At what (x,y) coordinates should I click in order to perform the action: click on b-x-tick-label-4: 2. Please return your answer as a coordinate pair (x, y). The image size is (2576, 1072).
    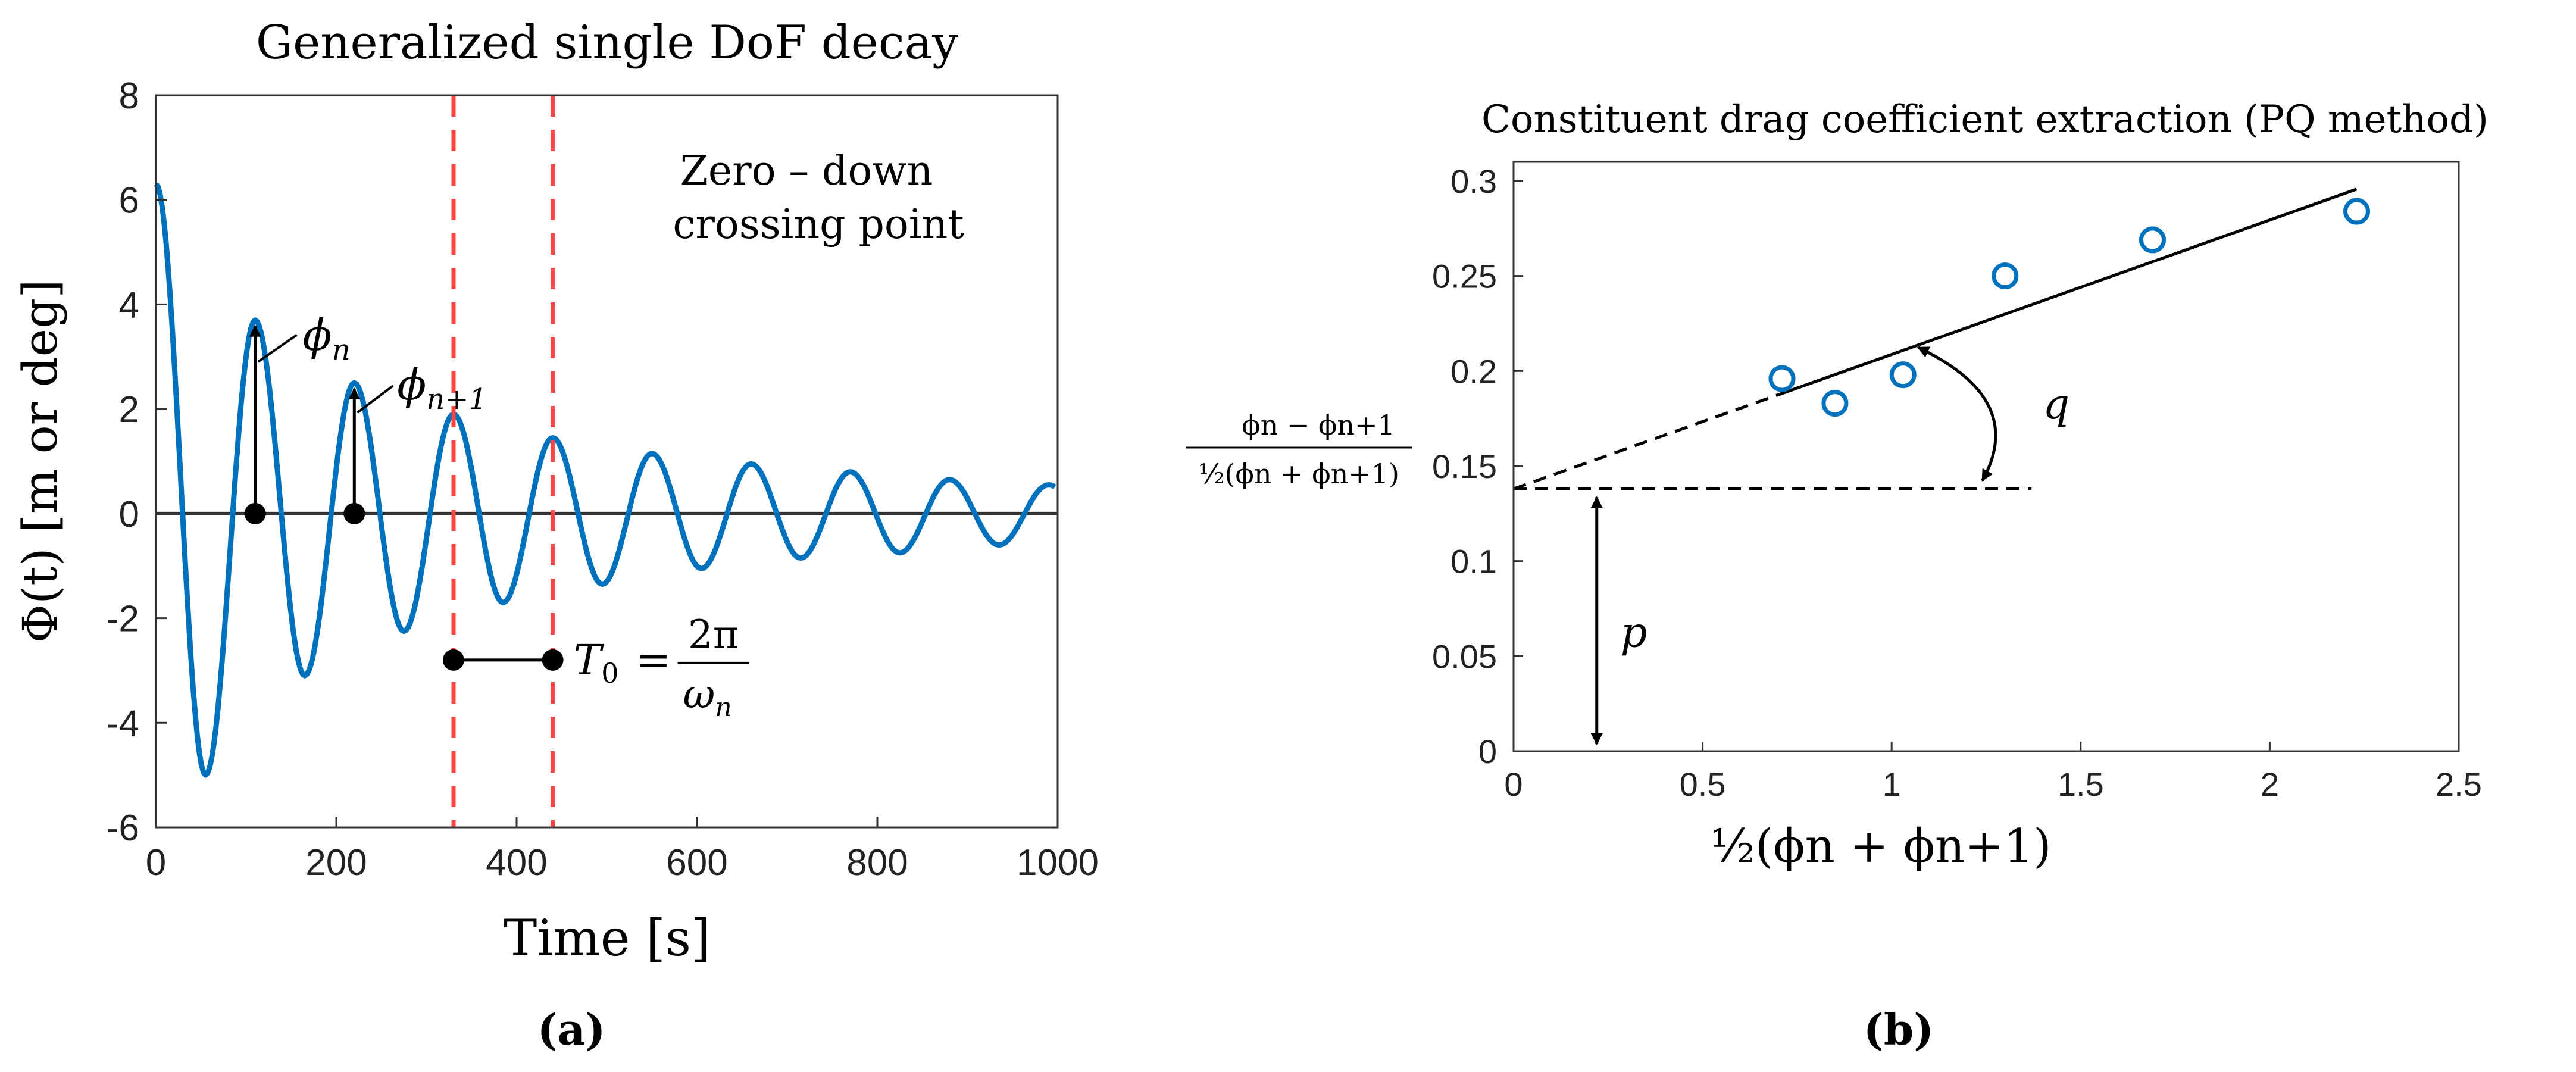
    Looking at the image, I should click on (2270, 784).